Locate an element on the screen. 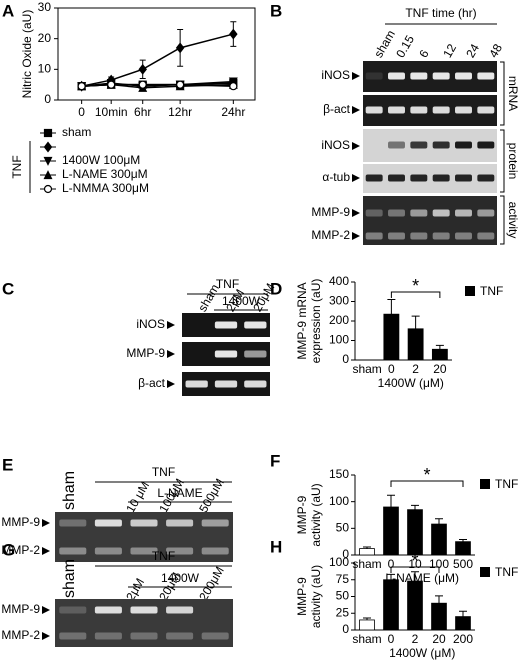 The image size is (520, 664). x-tick-label: sham is located at coordinates (366, 369).